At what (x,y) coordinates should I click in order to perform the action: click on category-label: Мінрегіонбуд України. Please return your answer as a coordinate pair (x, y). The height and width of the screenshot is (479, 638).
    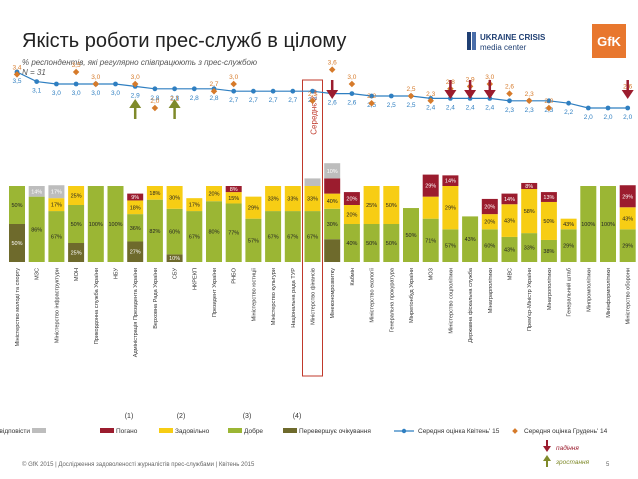
    Looking at the image, I should click on (412, 295).